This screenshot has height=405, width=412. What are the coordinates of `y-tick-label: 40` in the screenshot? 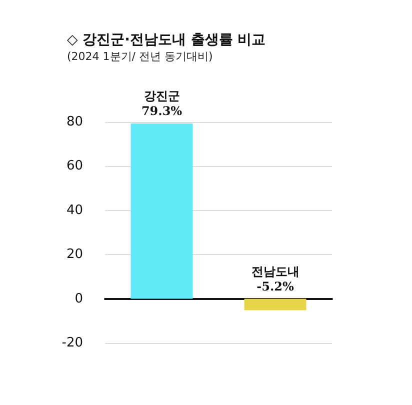 It's located at (74, 210).